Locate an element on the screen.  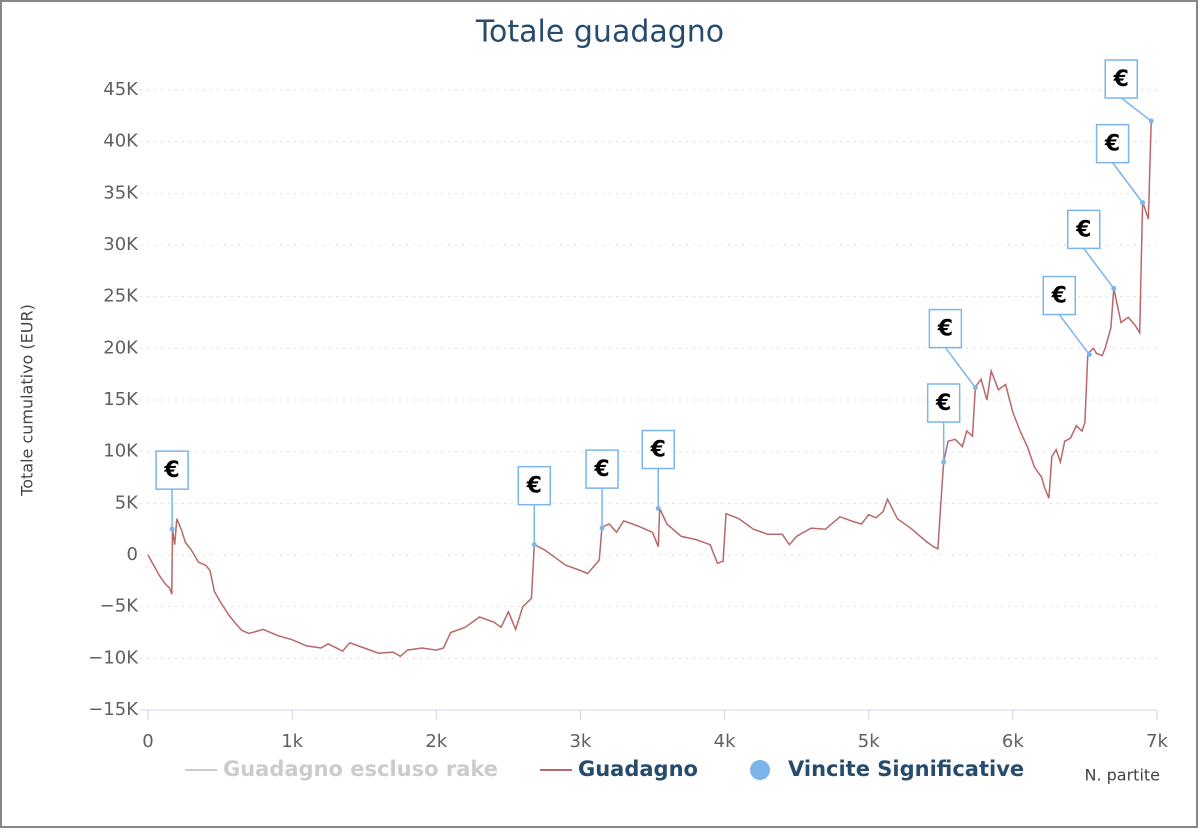
y-tick-label: −15K is located at coordinates (113, 709).